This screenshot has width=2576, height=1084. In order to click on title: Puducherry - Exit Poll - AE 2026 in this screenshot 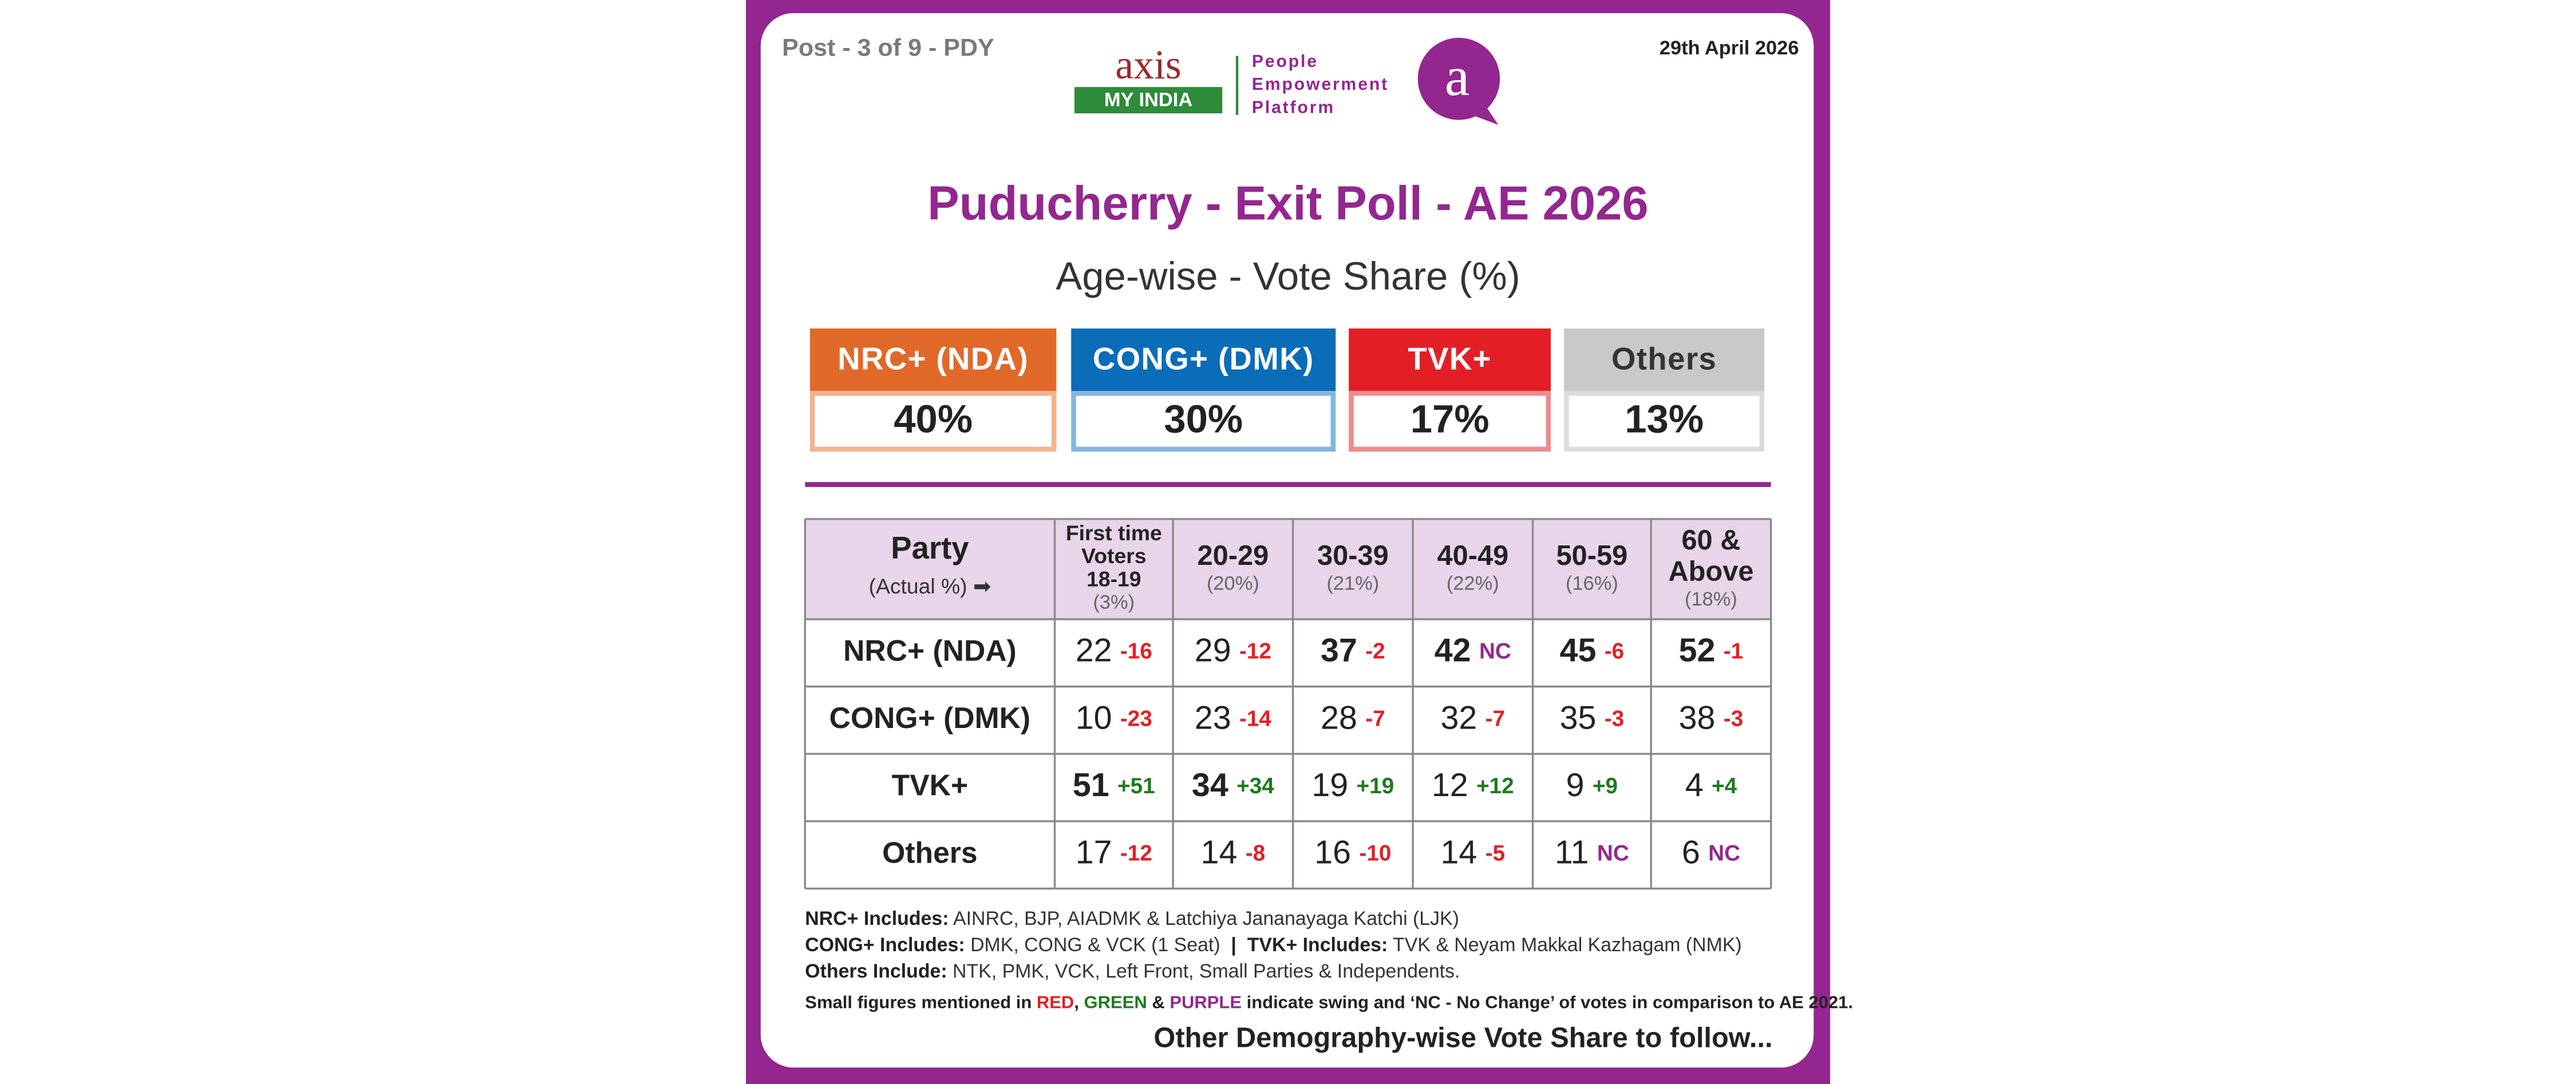, I will do `click(1287, 203)`.